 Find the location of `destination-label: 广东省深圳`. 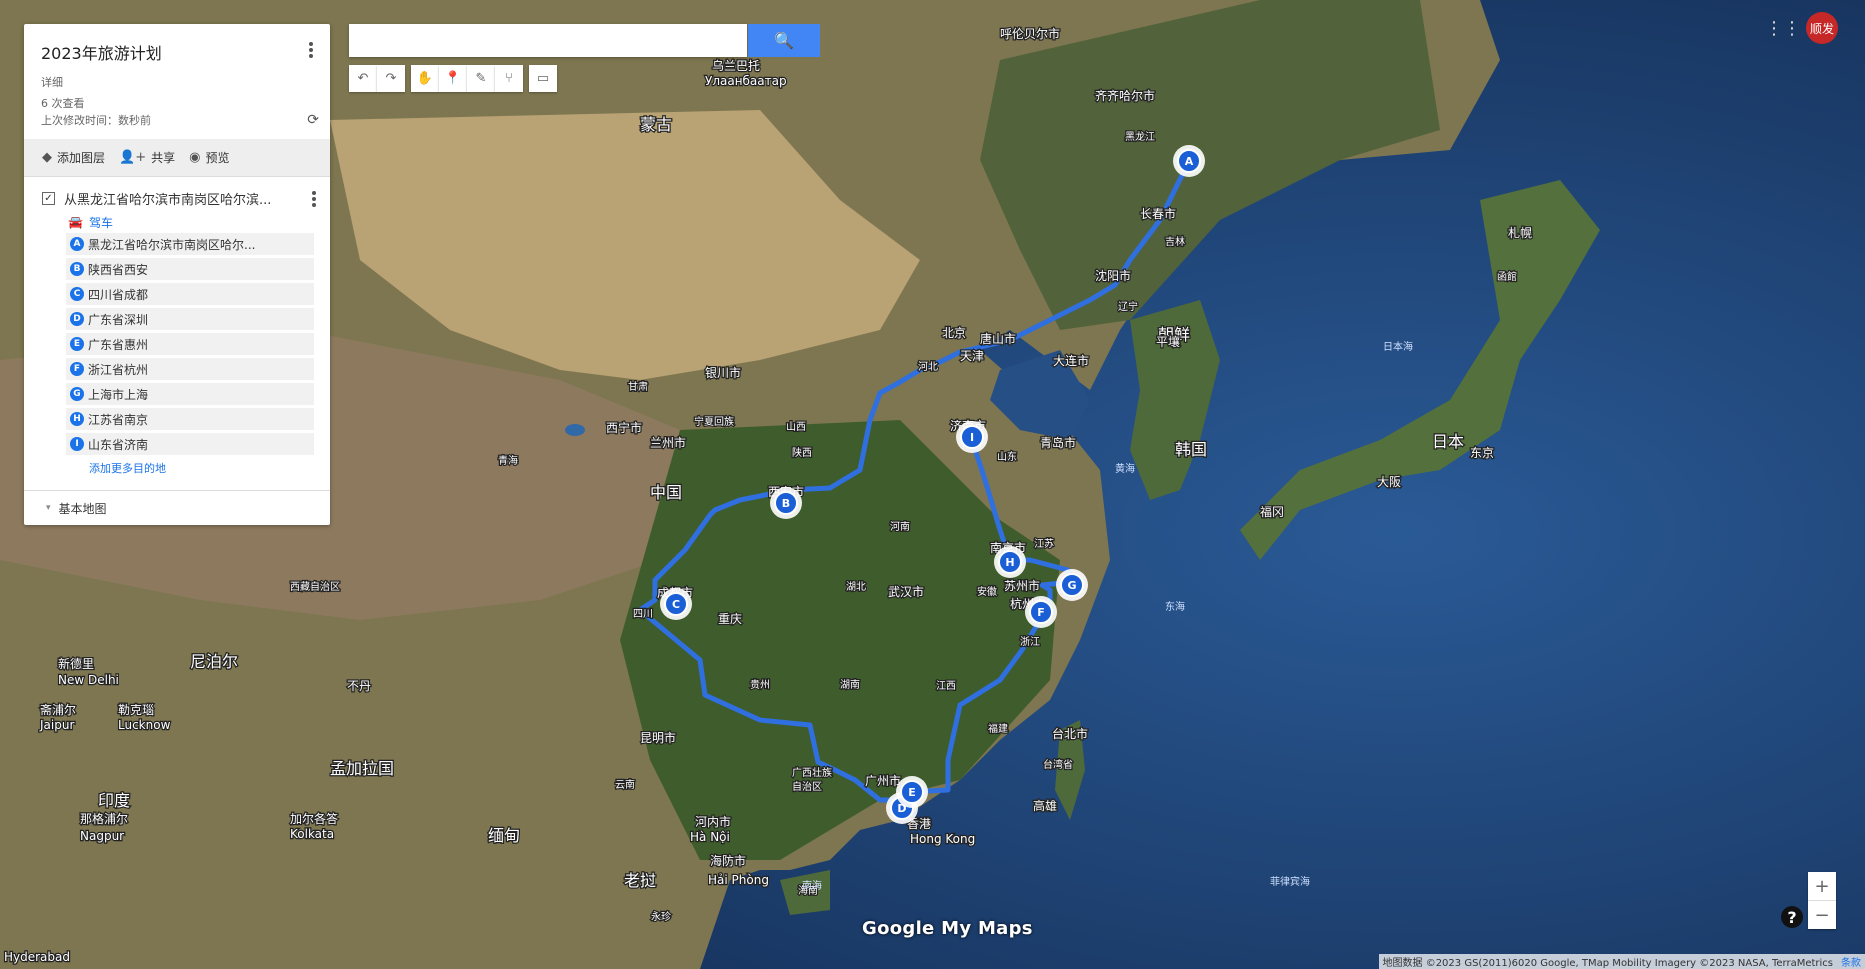

destination-label: 广东省深圳 is located at coordinates (118, 319).